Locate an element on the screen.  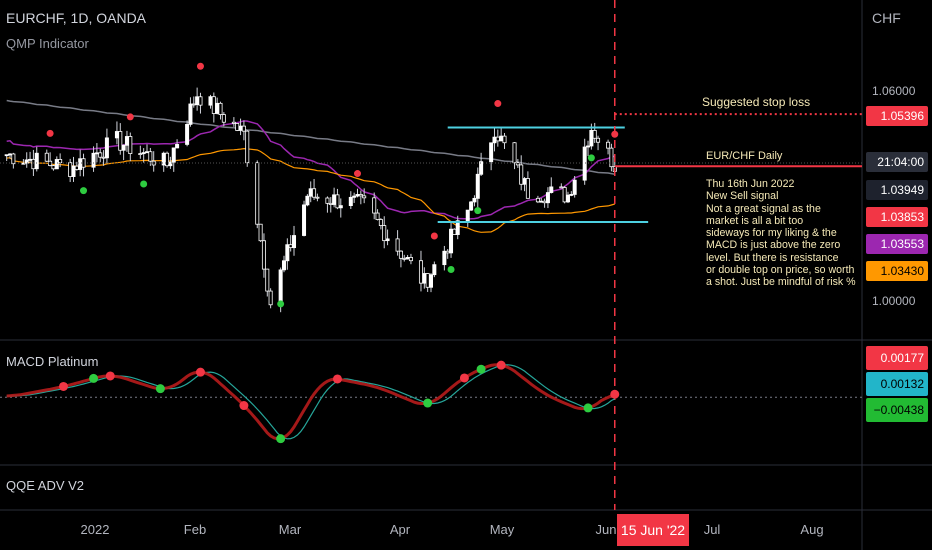
note-line: market is all a bit too is located at coordinates (755, 220).